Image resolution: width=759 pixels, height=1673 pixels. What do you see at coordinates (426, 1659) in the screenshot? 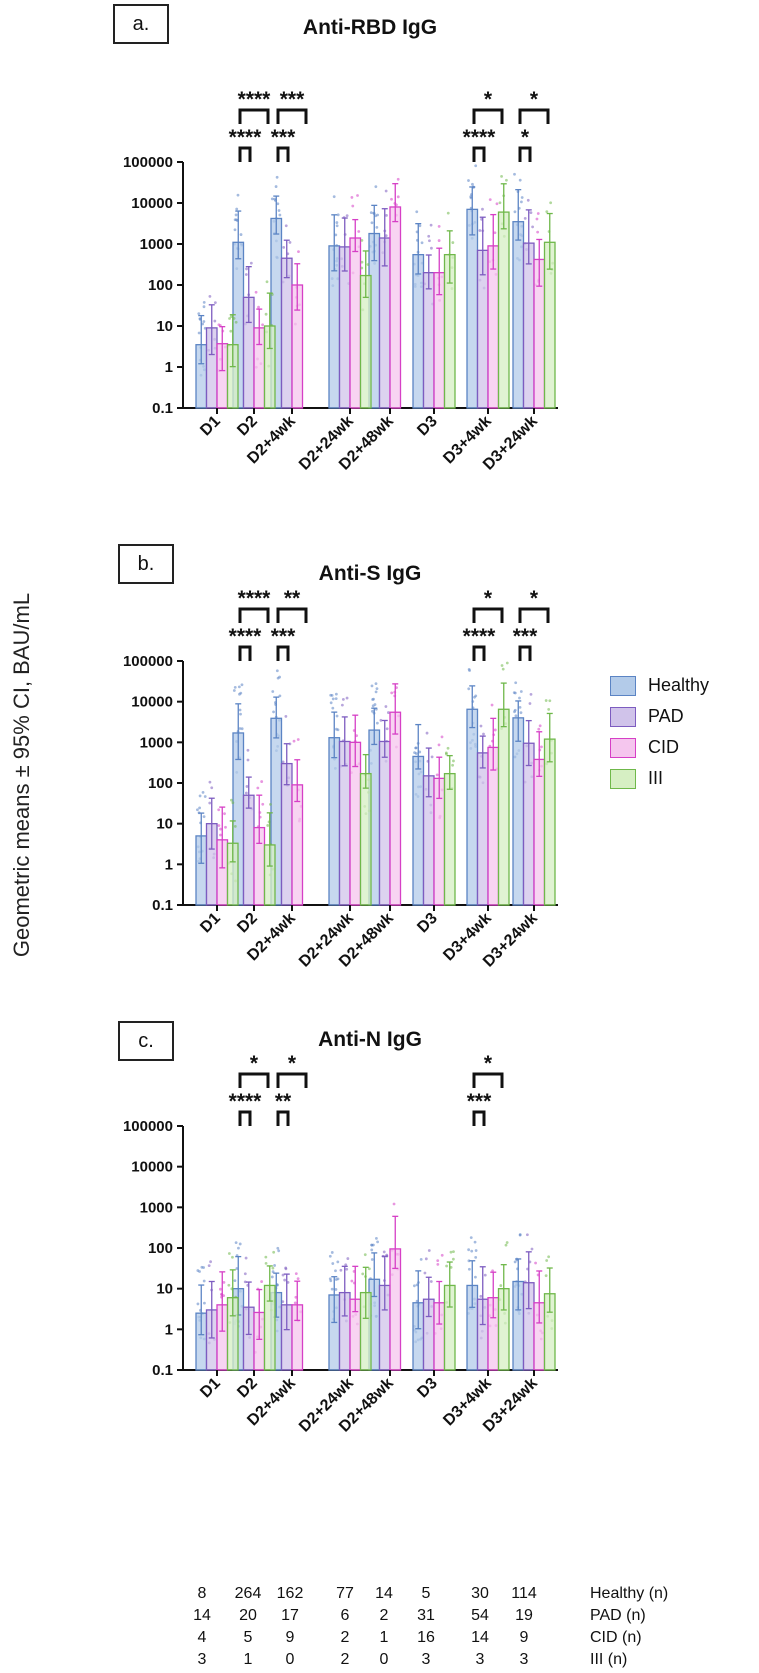
I see `n-table-cell: 3` at bounding box center [426, 1659].